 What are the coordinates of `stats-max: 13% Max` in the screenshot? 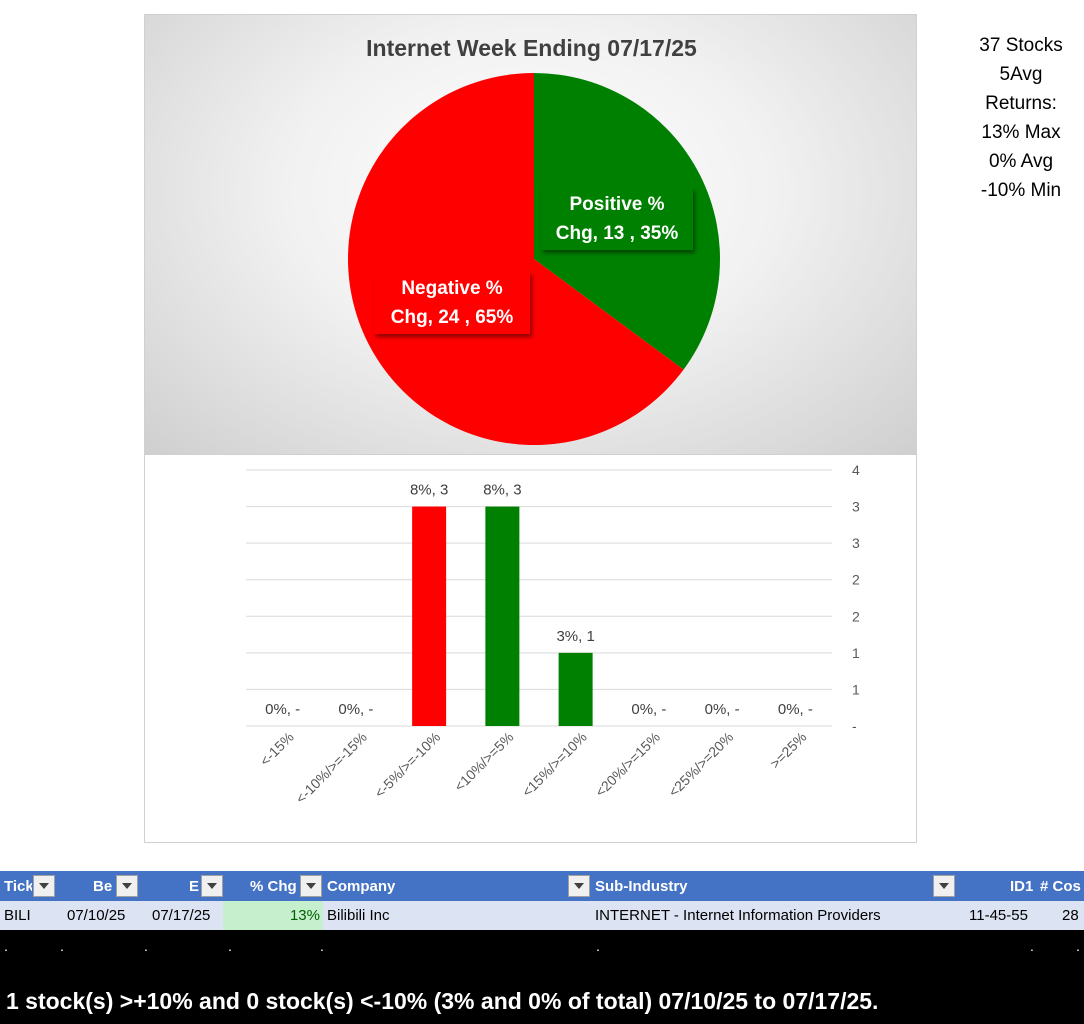 It's located at (1021, 132).